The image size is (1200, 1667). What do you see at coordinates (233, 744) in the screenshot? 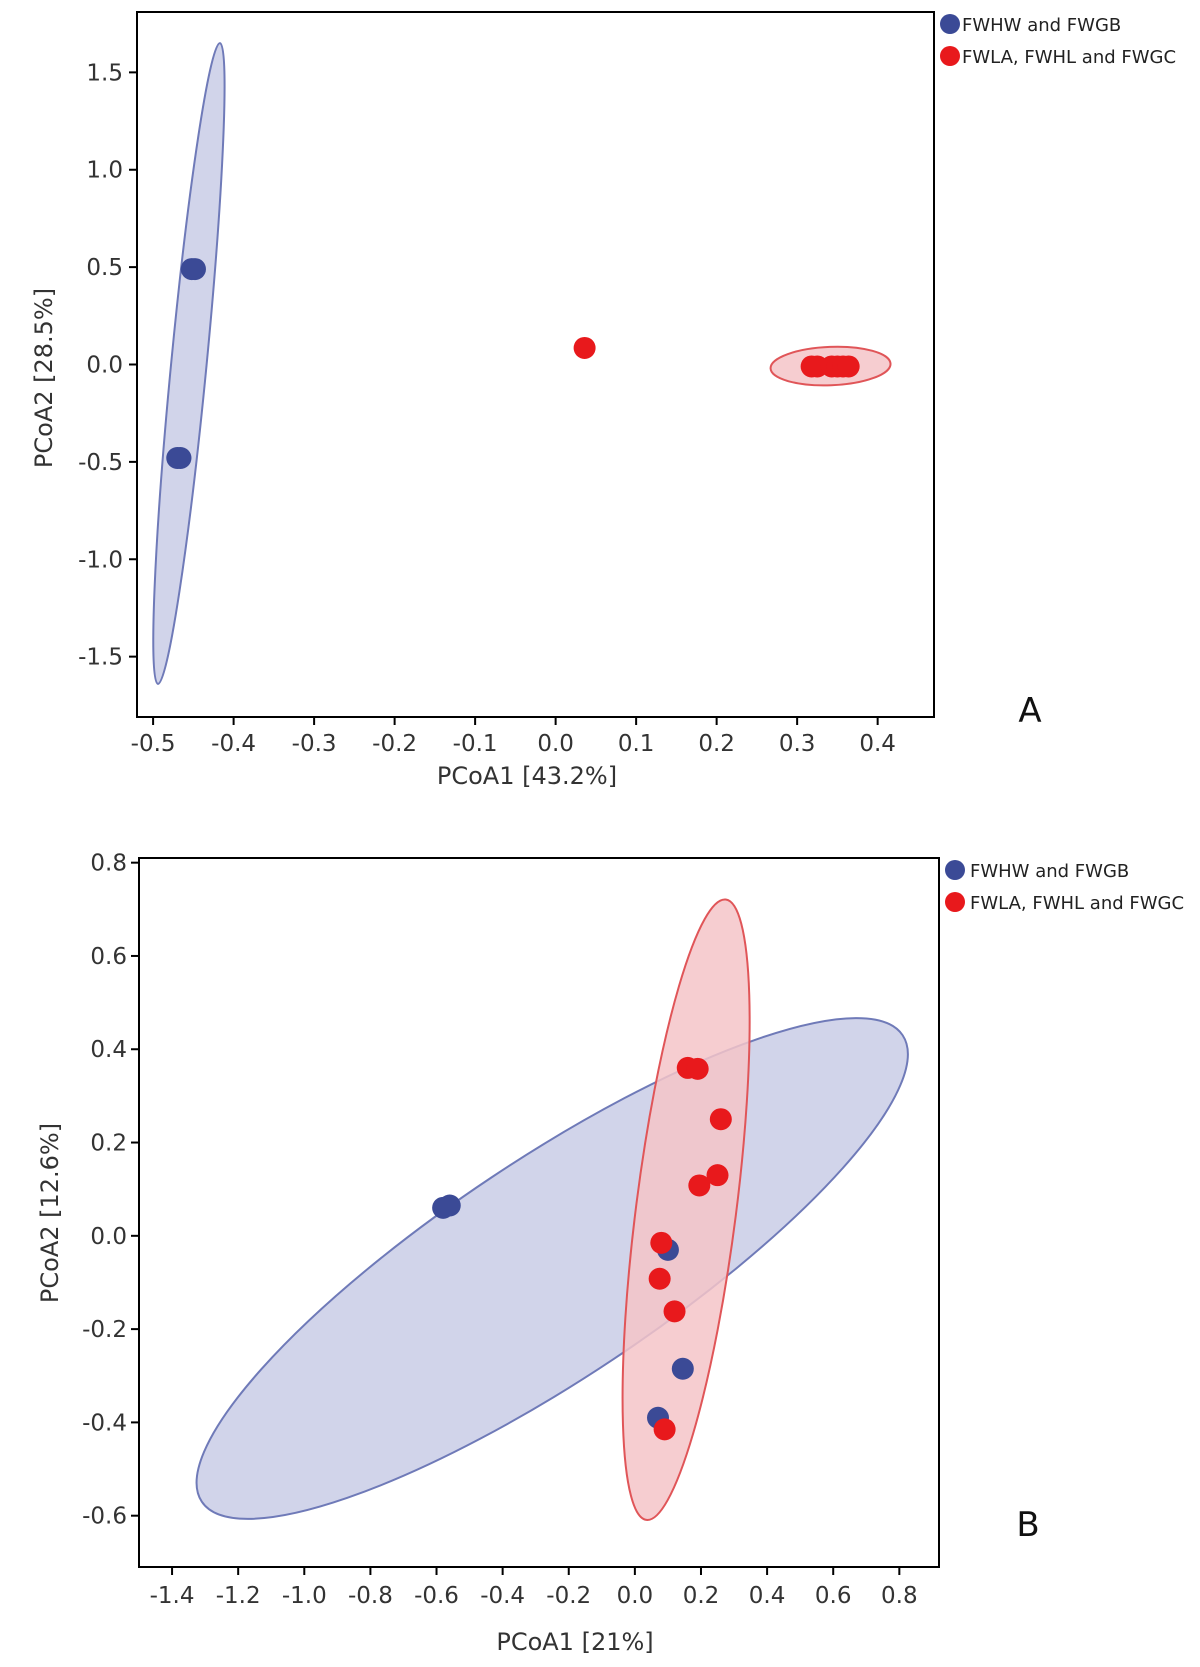
I see `panel-a-x-tick-label: -0.4` at bounding box center [233, 744].